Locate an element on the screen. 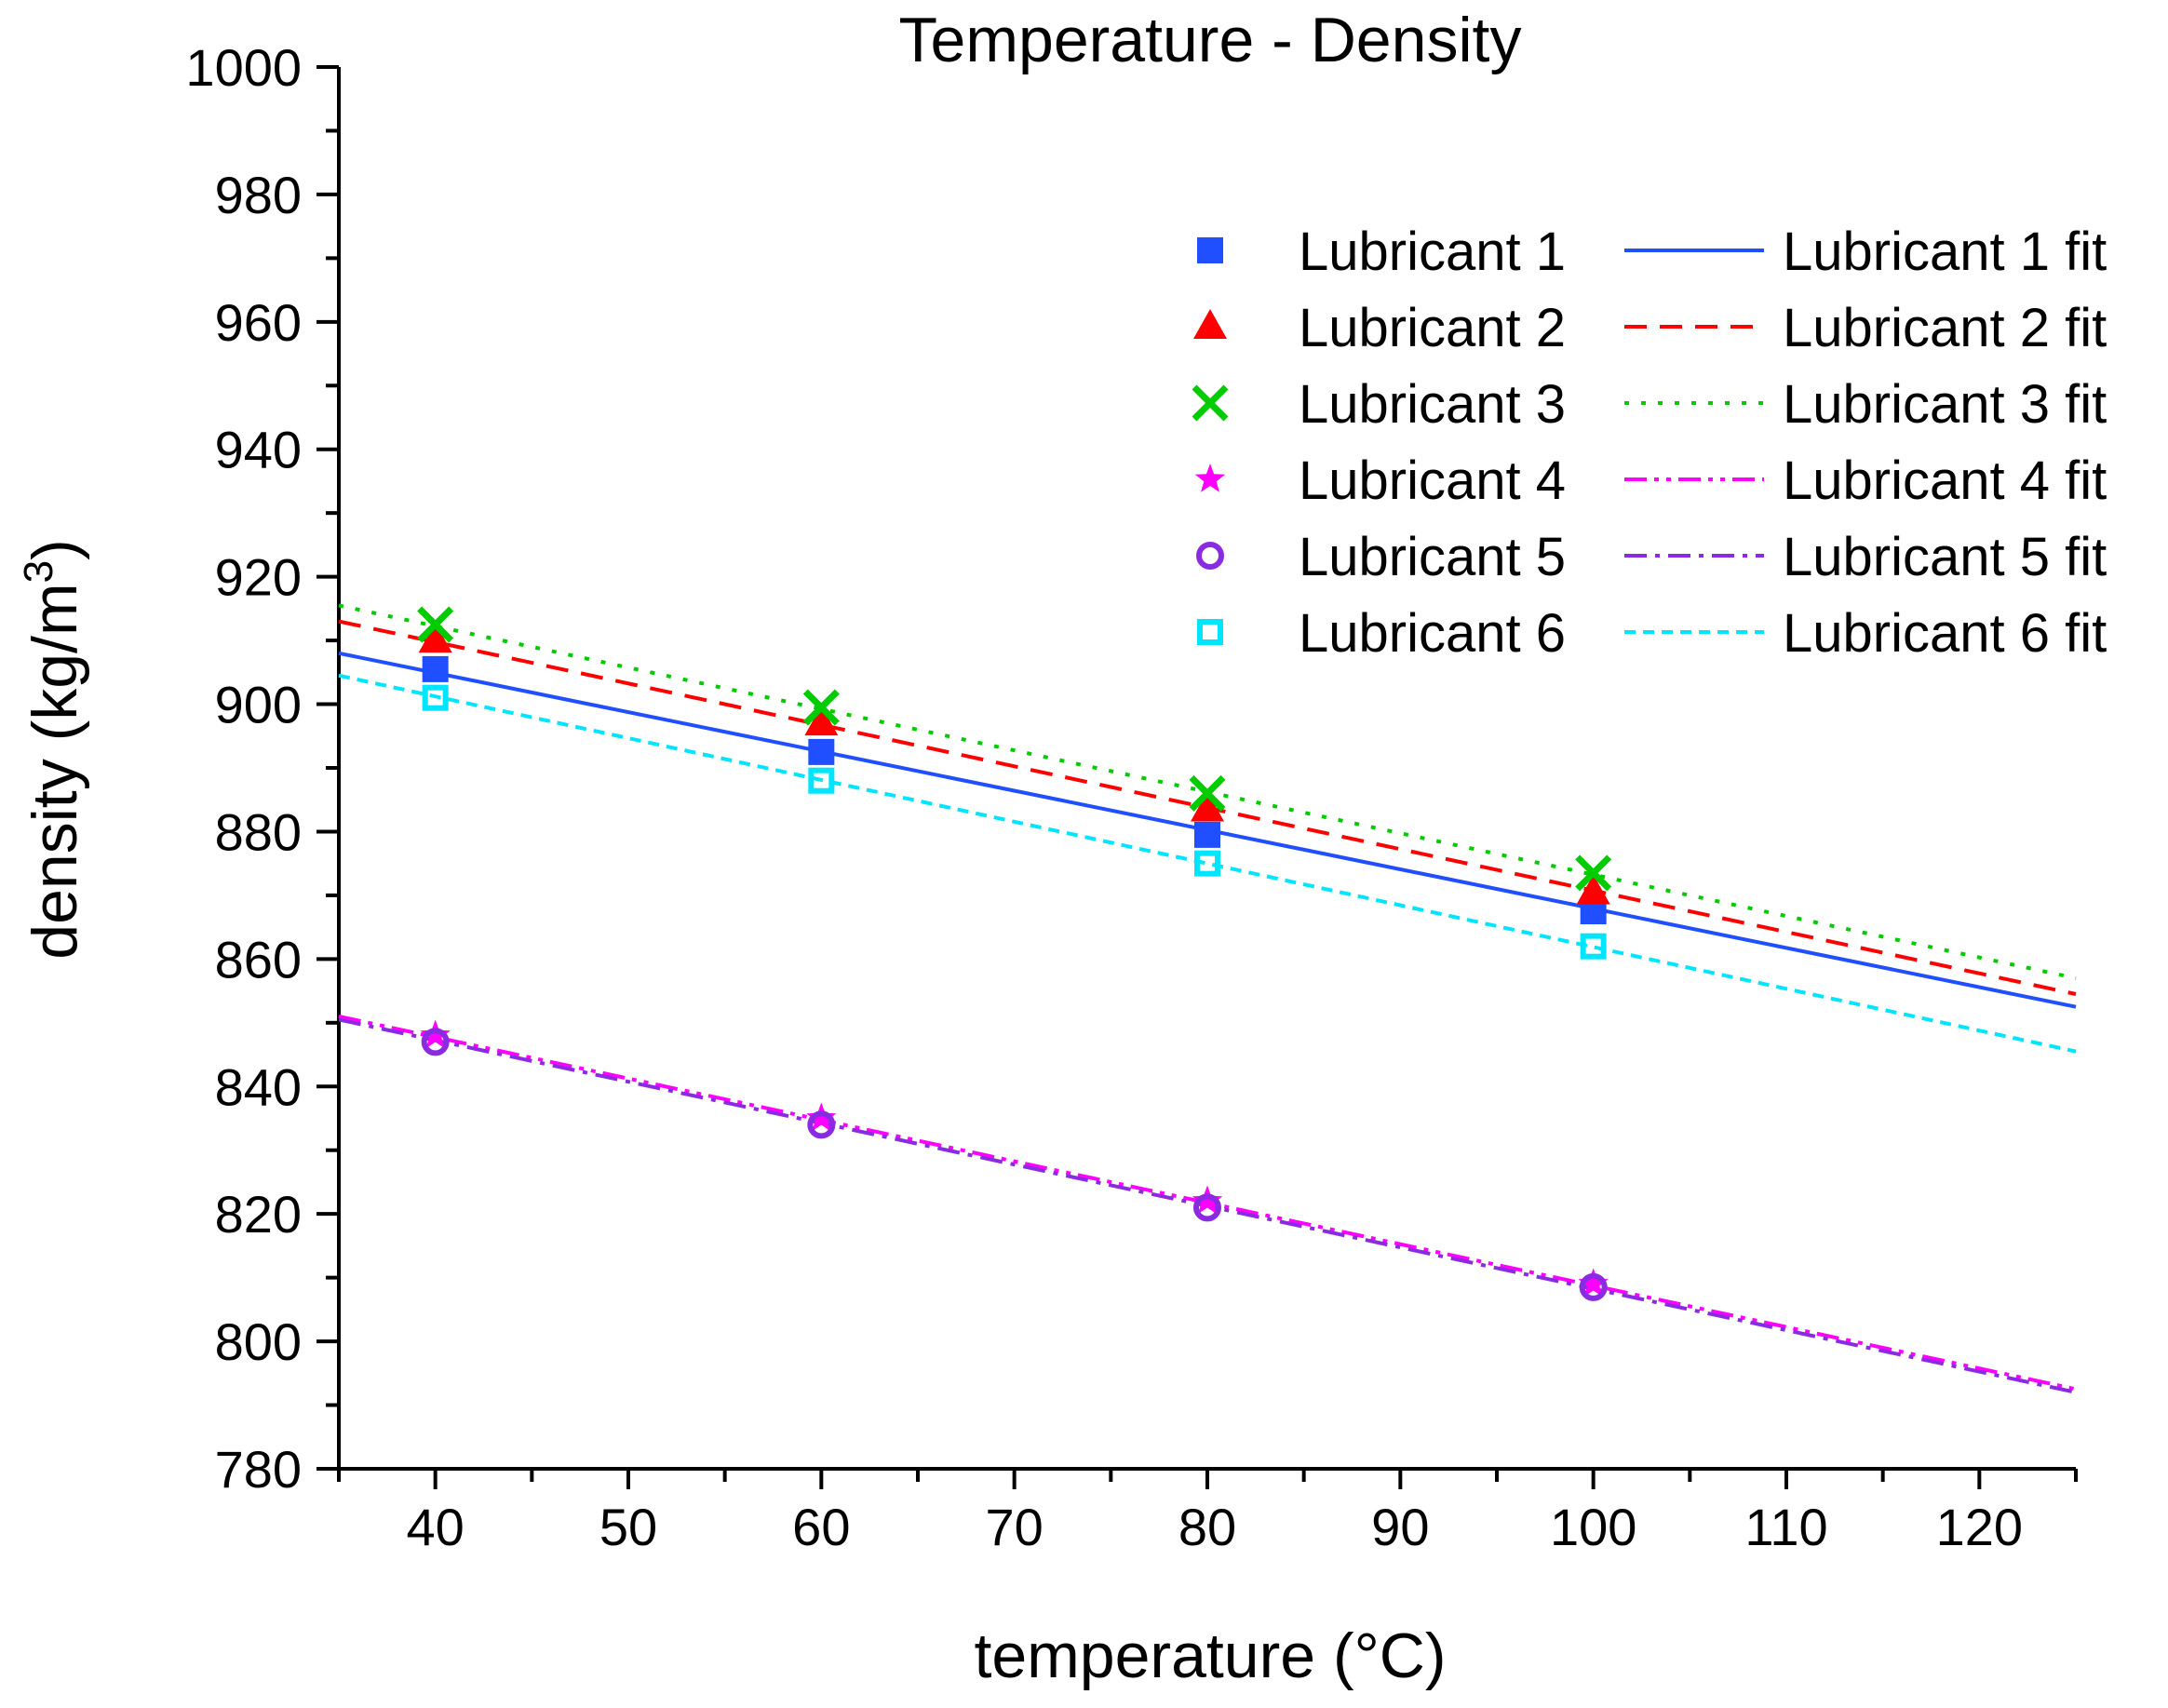  y-axis-label: density (kg/m3) is located at coordinates (53, 749).